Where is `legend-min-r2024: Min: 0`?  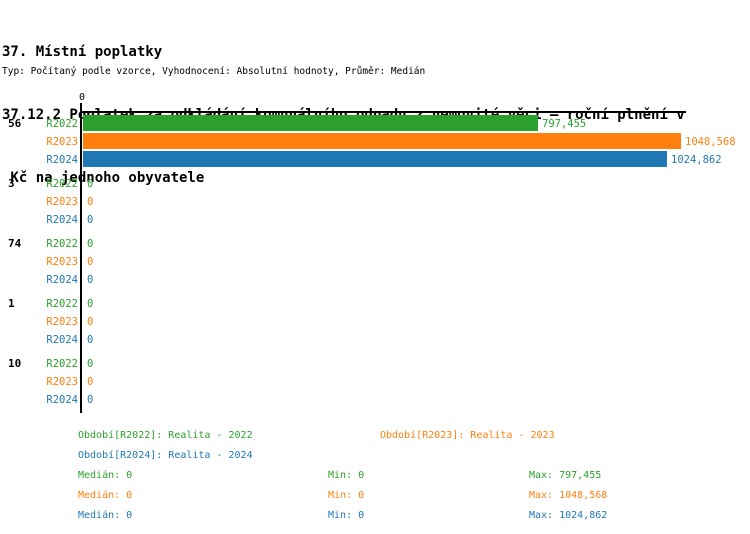 legend-min-r2024: Min: 0 is located at coordinates (346, 515).